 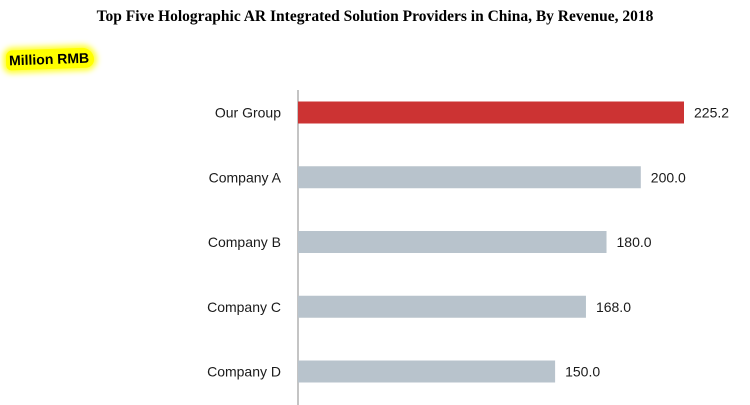 What do you see at coordinates (442, 306) in the screenshot?
I see `bar-company-c` at bounding box center [442, 306].